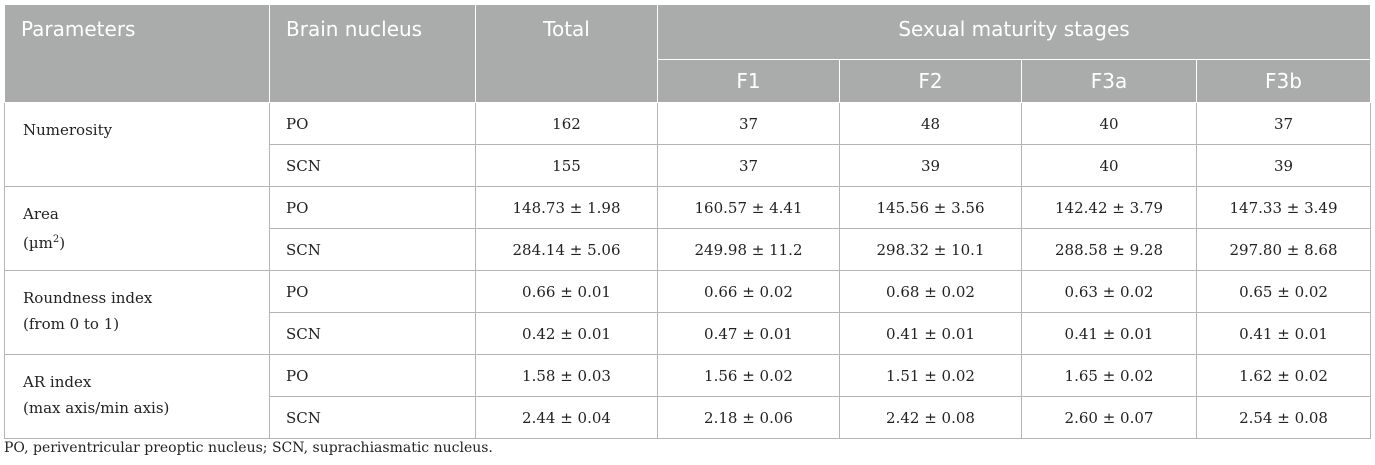 Image resolution: width=1375 pixels, height=465 pixels. Describe the element at coordinates (566, 123) in the screenshot. I see `value-cell: 162` at that location.